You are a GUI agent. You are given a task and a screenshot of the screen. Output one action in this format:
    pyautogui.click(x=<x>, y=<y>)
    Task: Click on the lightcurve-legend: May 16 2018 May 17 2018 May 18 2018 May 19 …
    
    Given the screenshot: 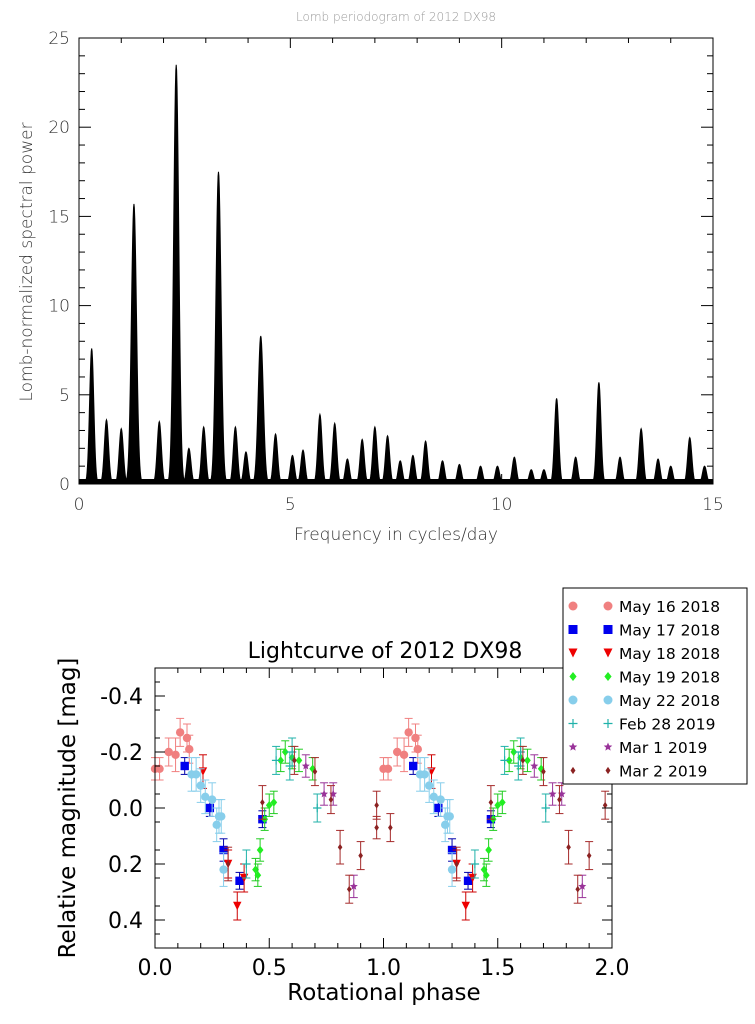 What is the action you would take?
    pyautogui.click(x=655, y=686)
    